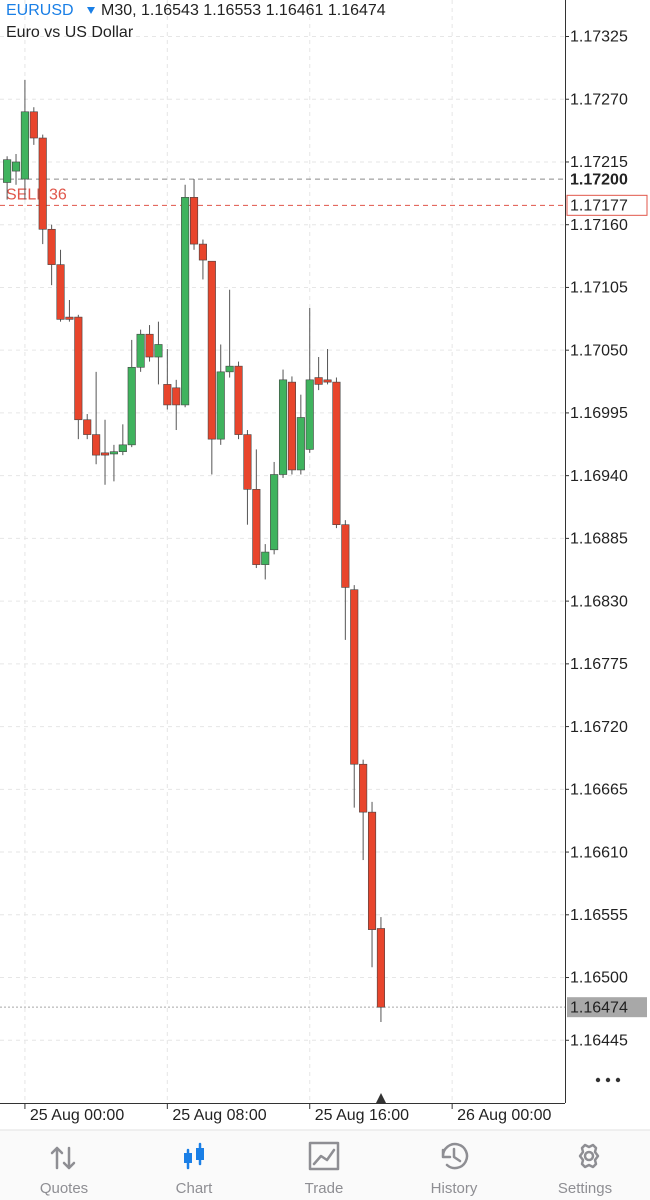  I want to click on tabs: Quotes Chart Trade History Settings, so click(326, 1169).